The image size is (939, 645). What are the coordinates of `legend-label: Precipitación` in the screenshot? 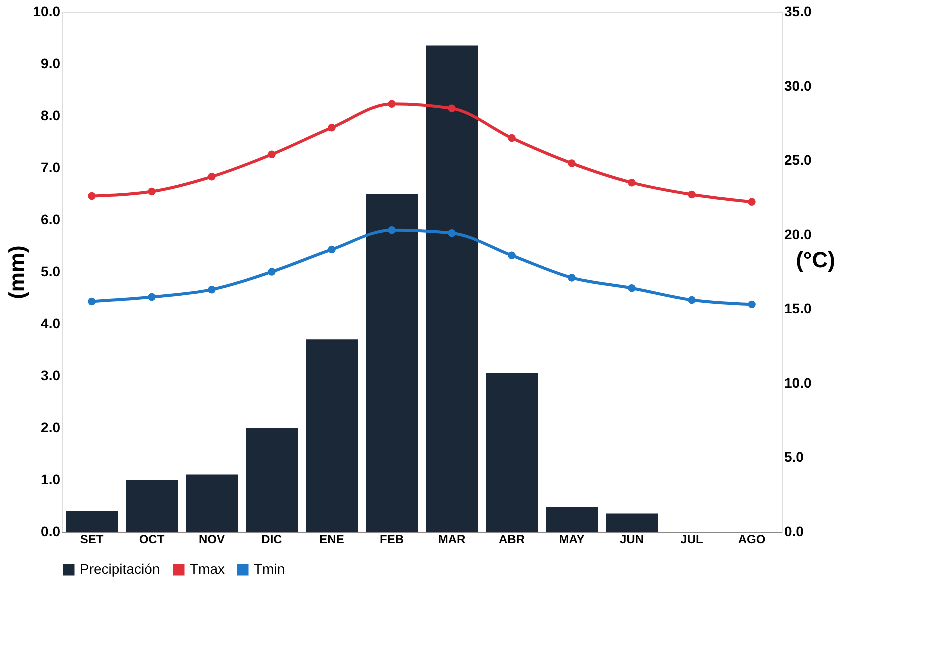 It's located at (120, 569).